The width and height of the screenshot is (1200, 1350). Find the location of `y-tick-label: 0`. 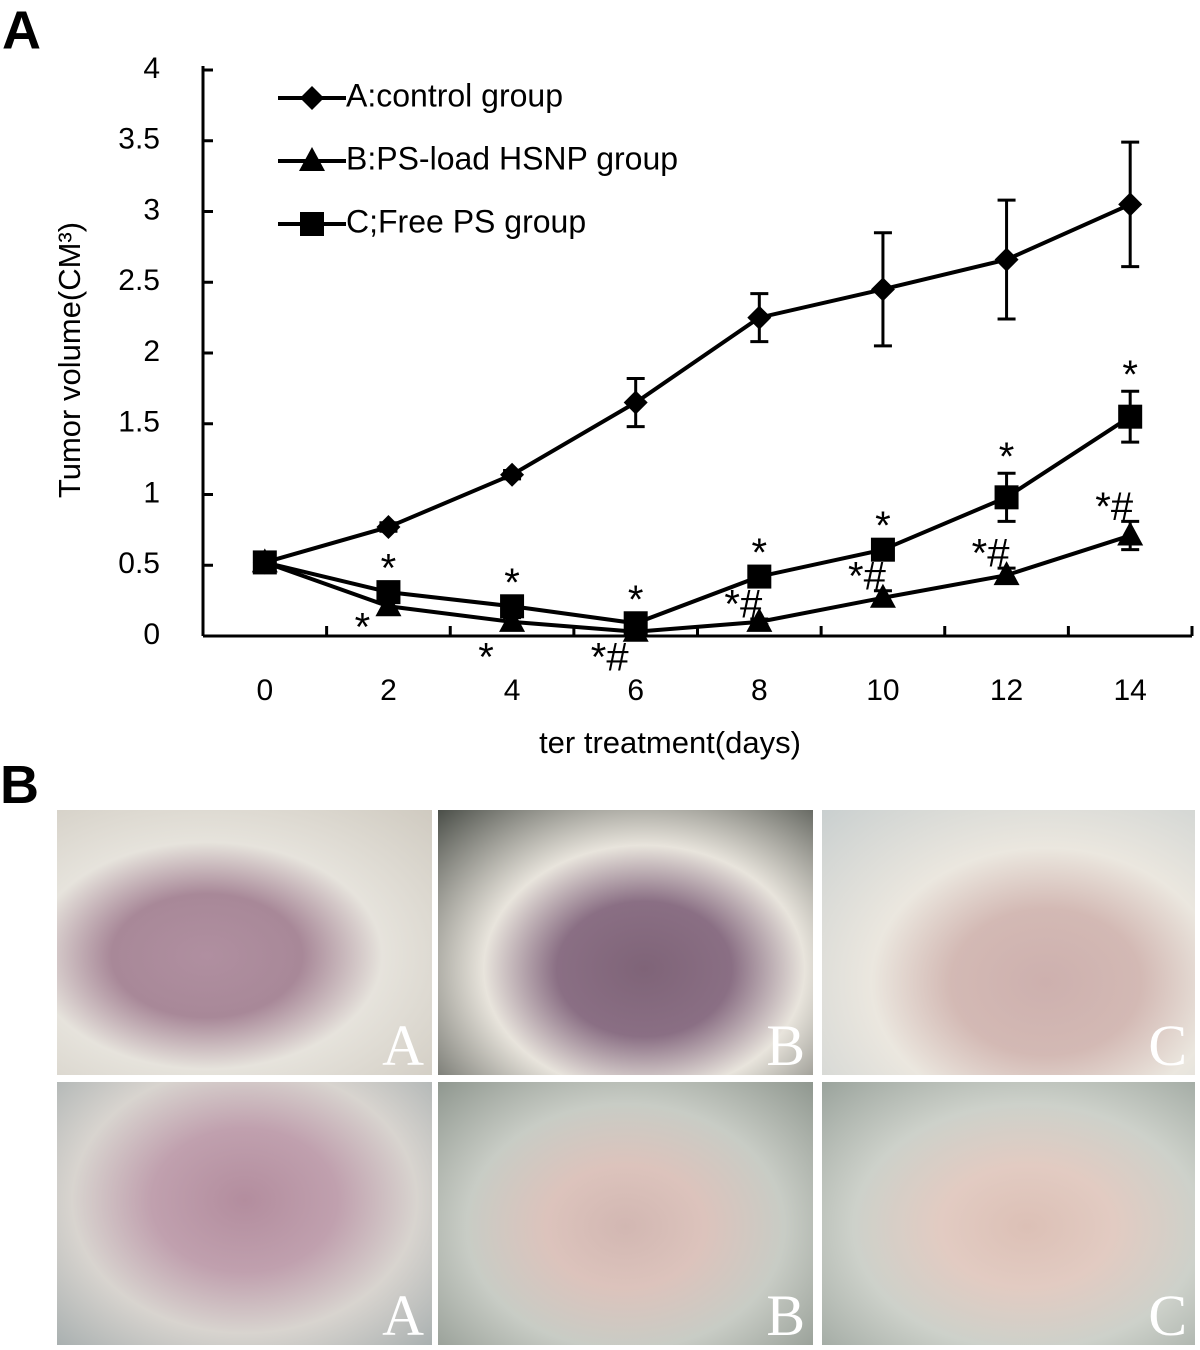

y-tick-label: 0 is located at coordinates (151, 634).